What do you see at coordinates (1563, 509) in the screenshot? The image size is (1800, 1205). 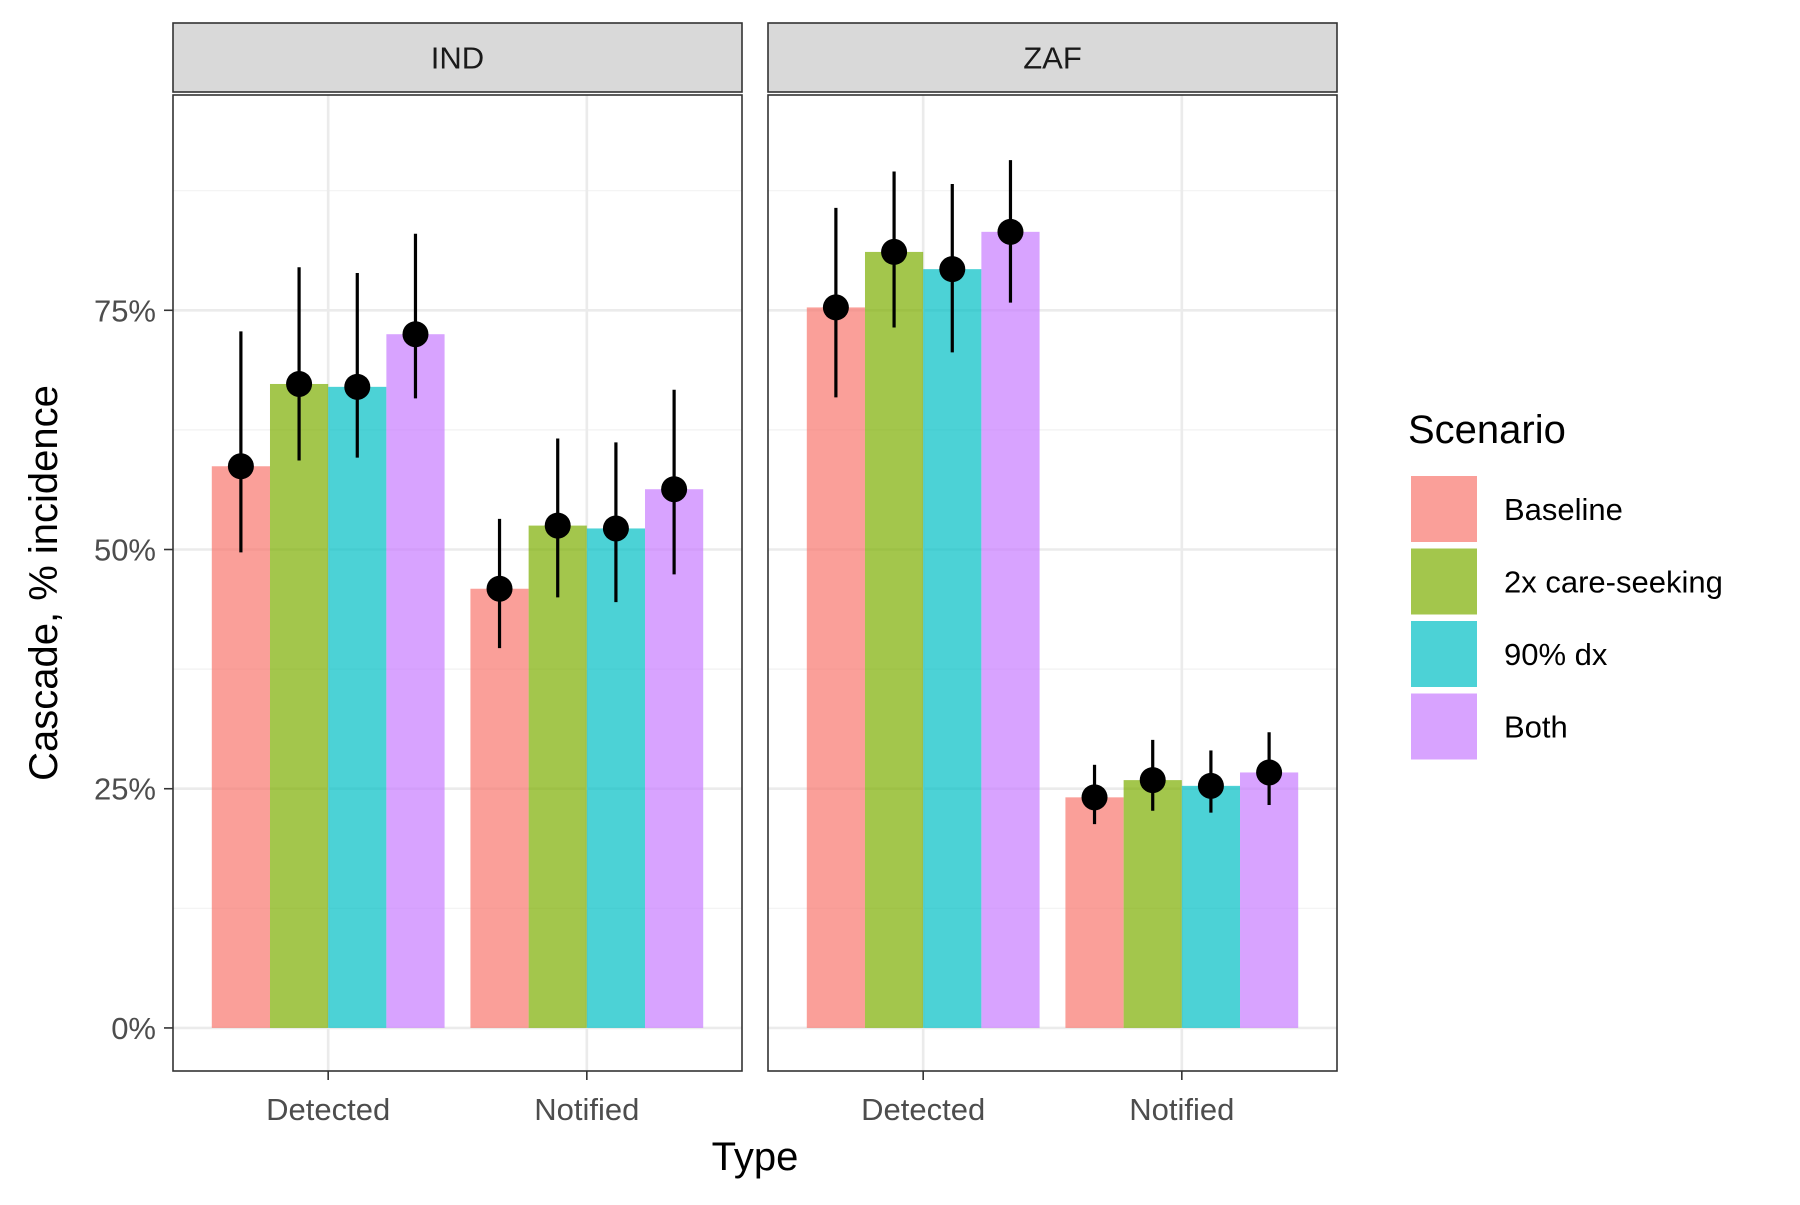 I see `legend-label: Baseline` at bounding box center [1563, 509].